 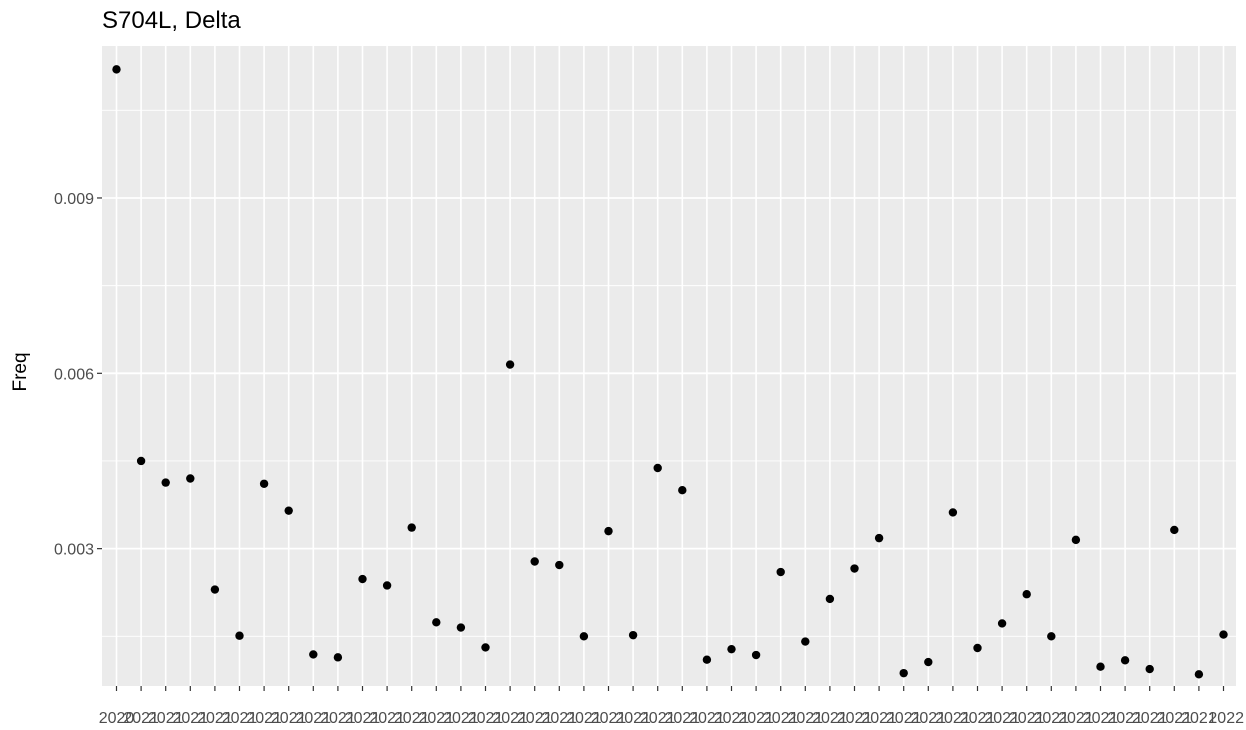 I want to click on y-tick-label: 0.006, so click(x=74, y=374).